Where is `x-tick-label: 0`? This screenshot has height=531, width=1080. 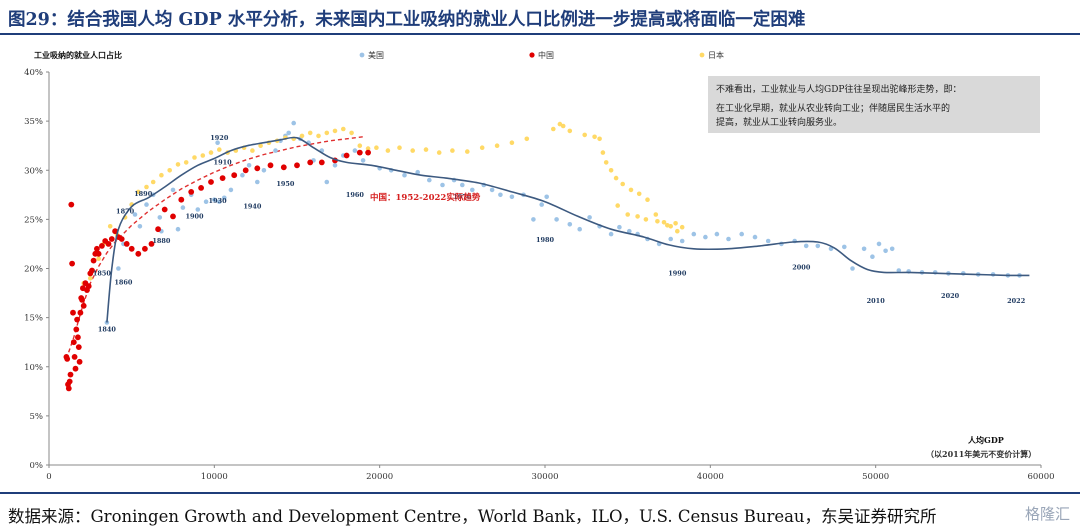
x-tick-label: 0 is located at coordinates (48, 477).